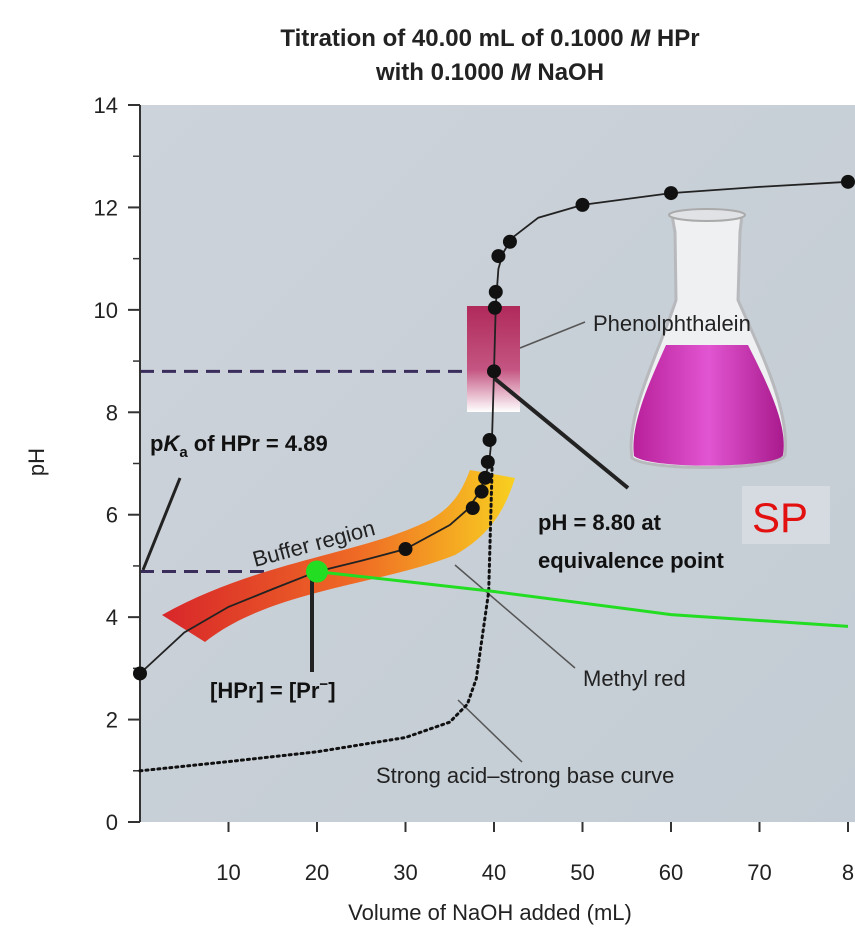 This screenshot has height=930, width=855. I want to click on x-tick-label: 30, so click(405, 872).